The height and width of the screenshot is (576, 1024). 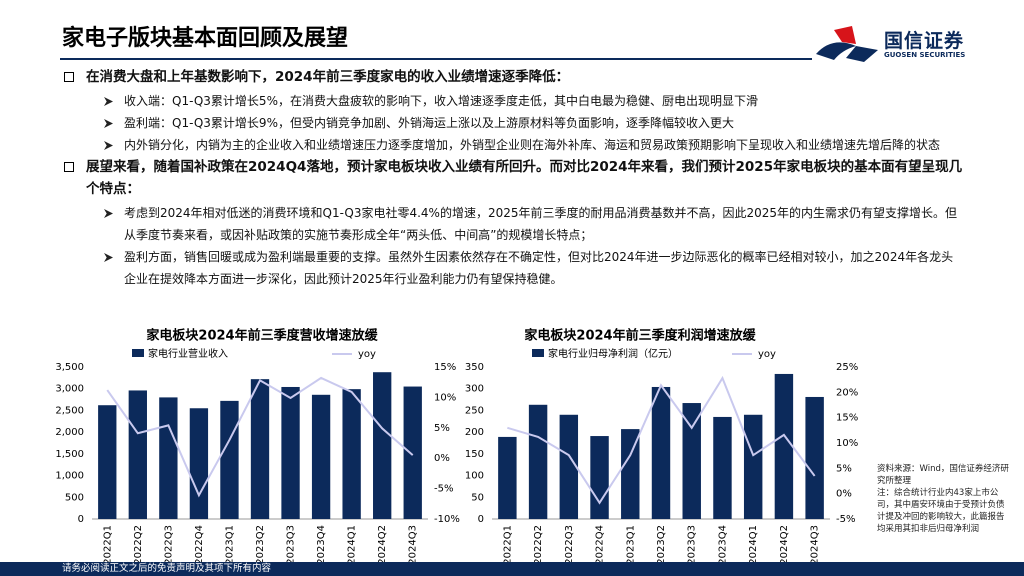 What do you see at coordinates (474, 410) in the screenshot?
I see `y-tick-label: 250` at bounding box center [474, 410].